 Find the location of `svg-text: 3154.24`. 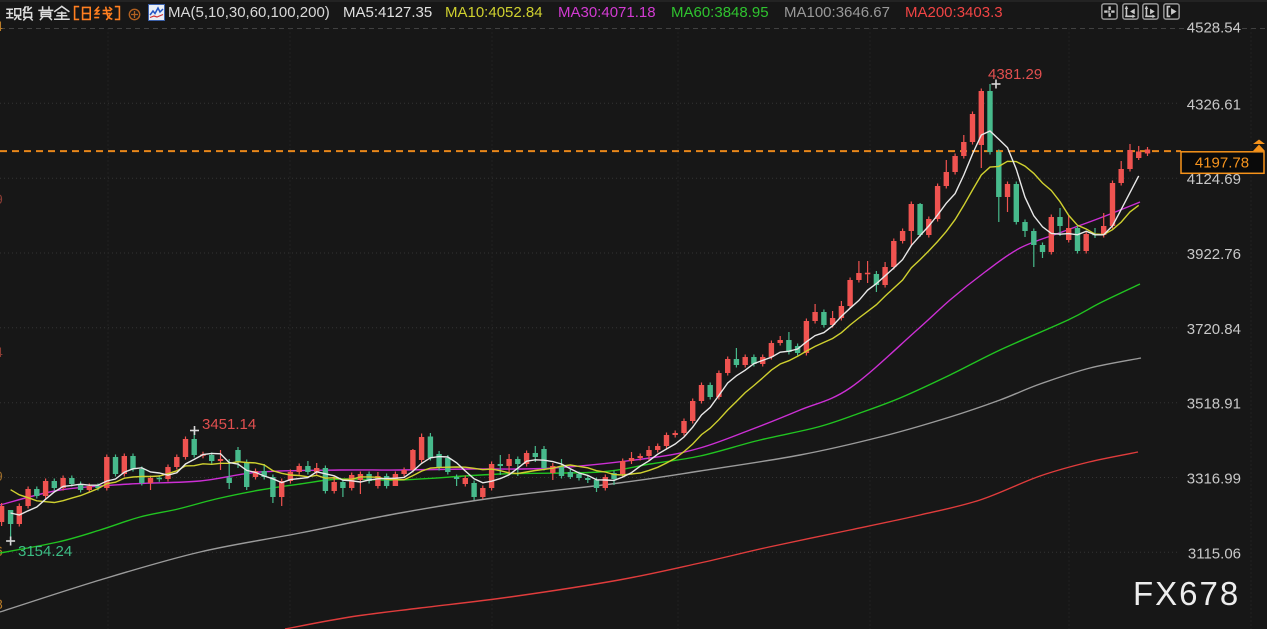

svg-text: 3154.24 is located at coordinates (45, 551).